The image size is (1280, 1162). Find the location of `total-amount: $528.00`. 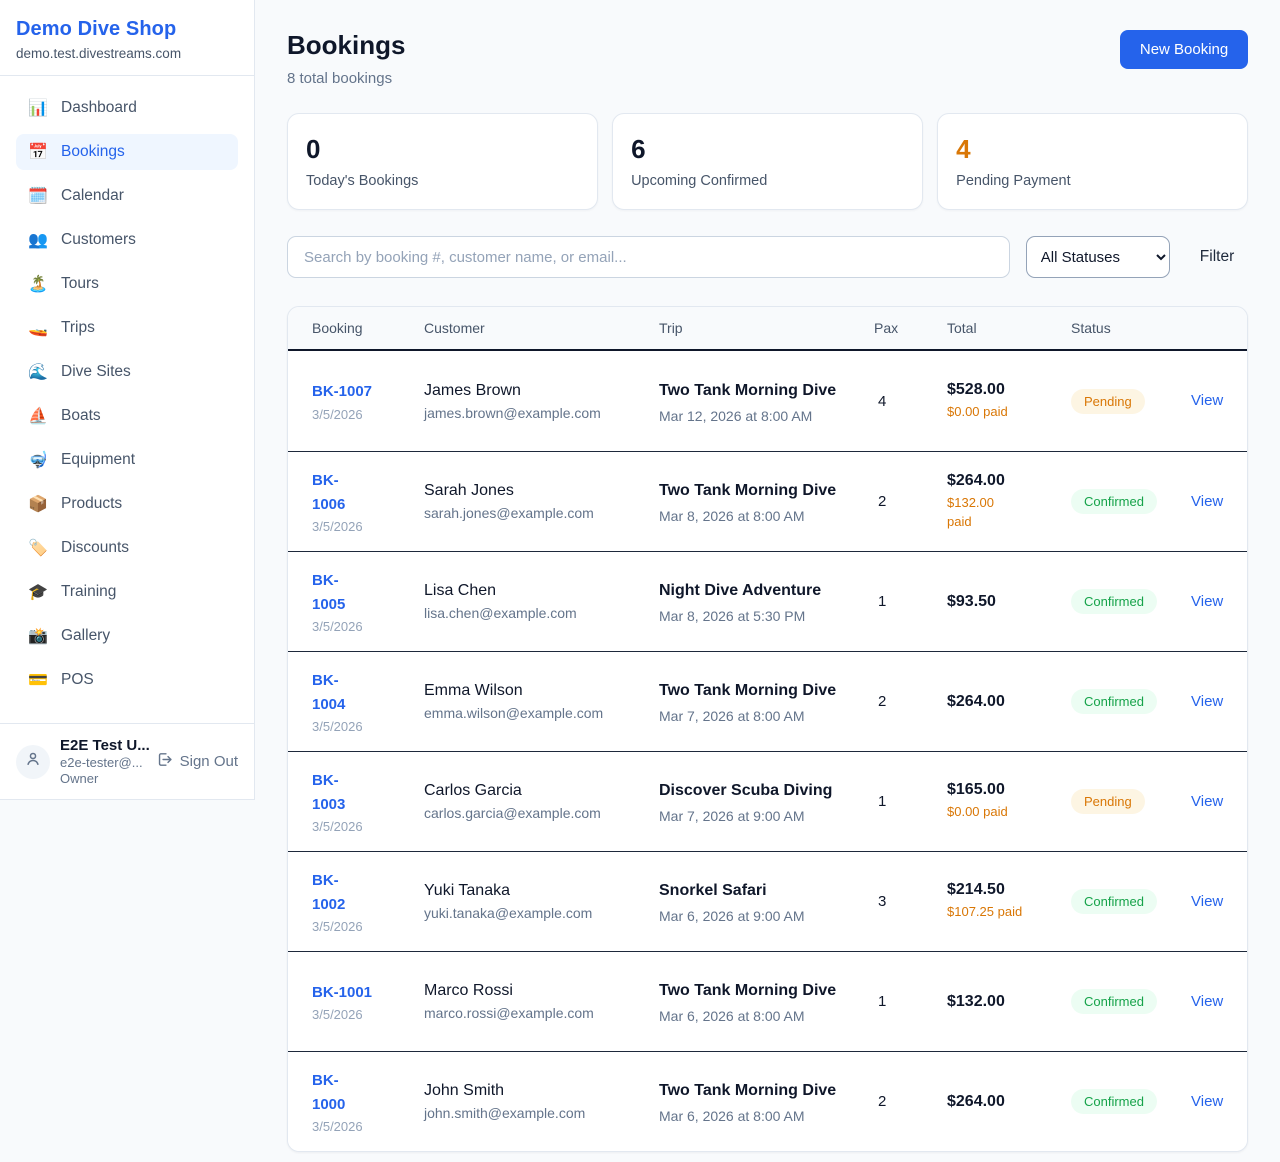

total-amount: $528.00 is located at coordinates (976, 389).